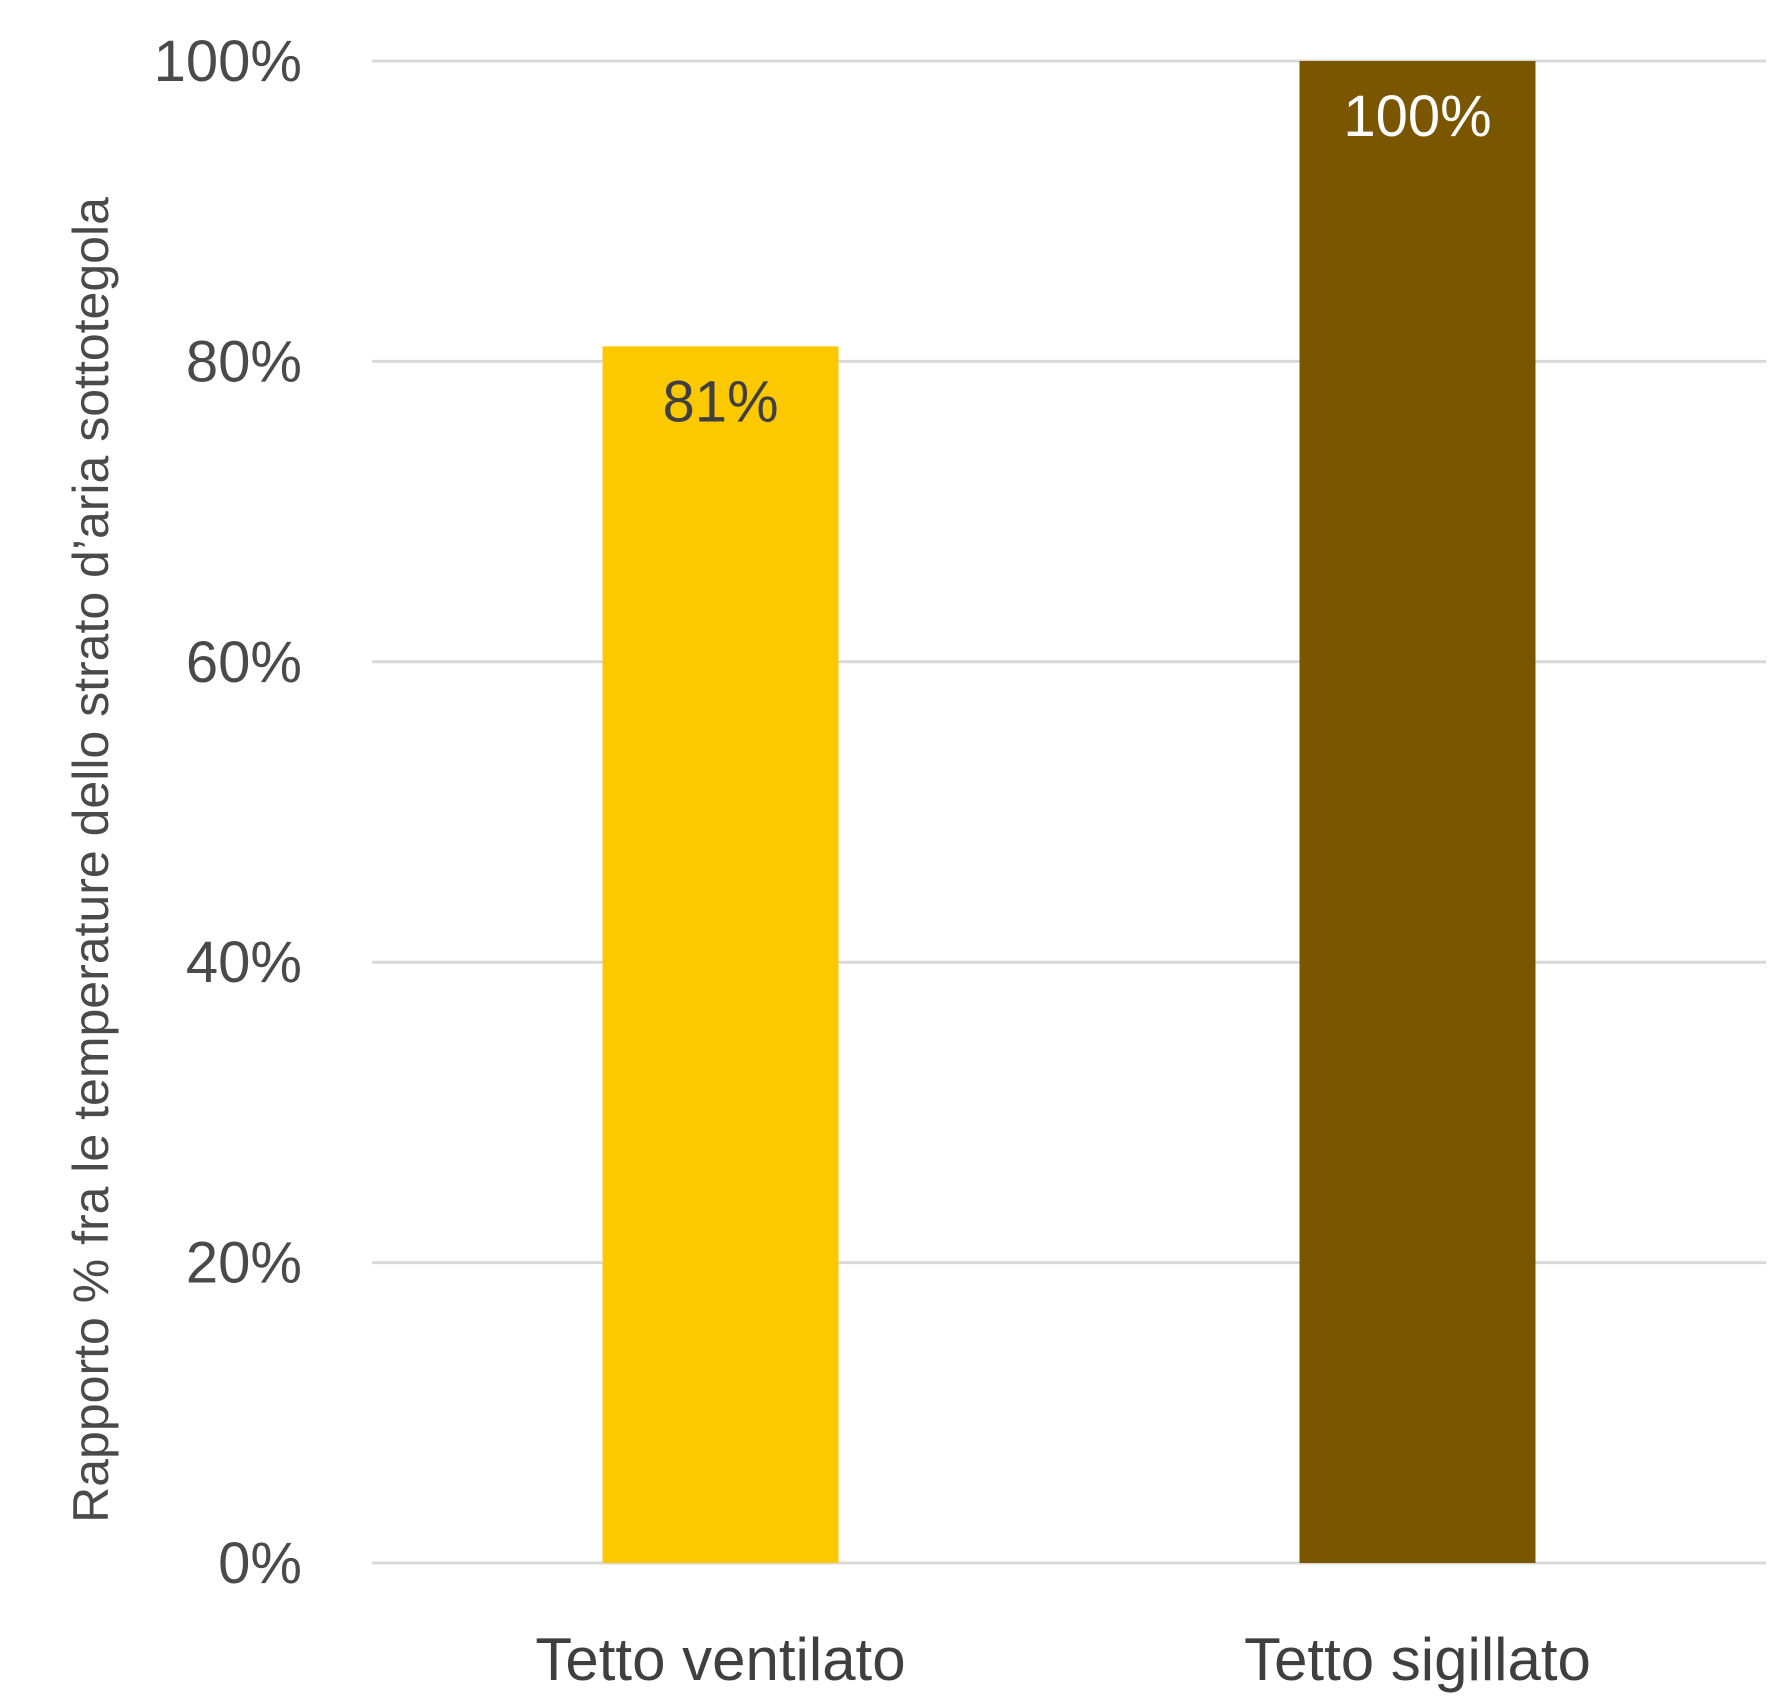  I want to click on data-label: 81%, so click(720, 401).